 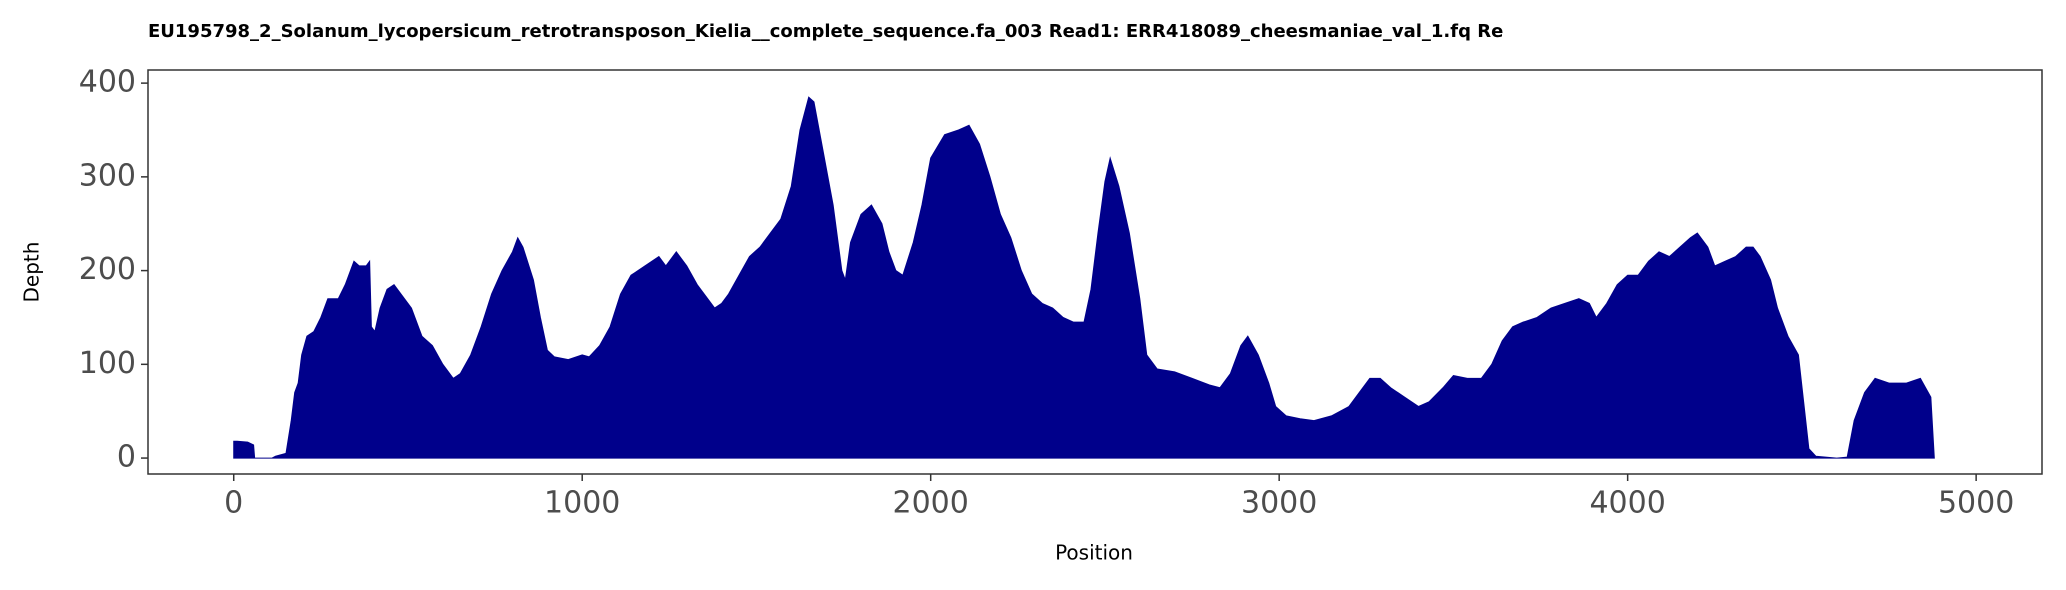 What do you see at coordinates (1279, 503) in the screenshot?
I see `x-tick-label: 3000` at bounding box center [1279, 503].